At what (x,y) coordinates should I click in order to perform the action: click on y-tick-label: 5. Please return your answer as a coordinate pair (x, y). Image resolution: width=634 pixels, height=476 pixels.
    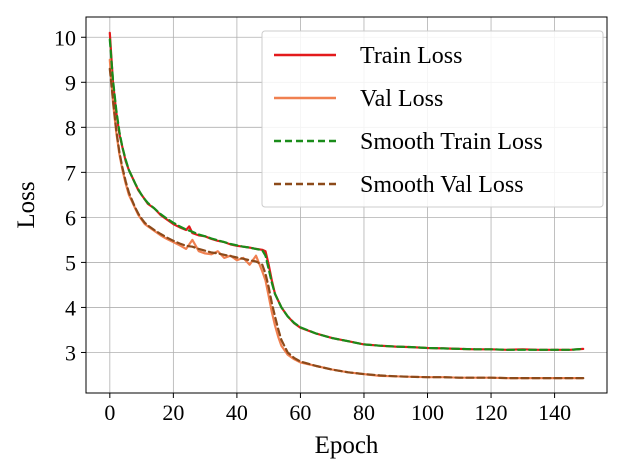
    Looking at the image, I should click on (70, 262).